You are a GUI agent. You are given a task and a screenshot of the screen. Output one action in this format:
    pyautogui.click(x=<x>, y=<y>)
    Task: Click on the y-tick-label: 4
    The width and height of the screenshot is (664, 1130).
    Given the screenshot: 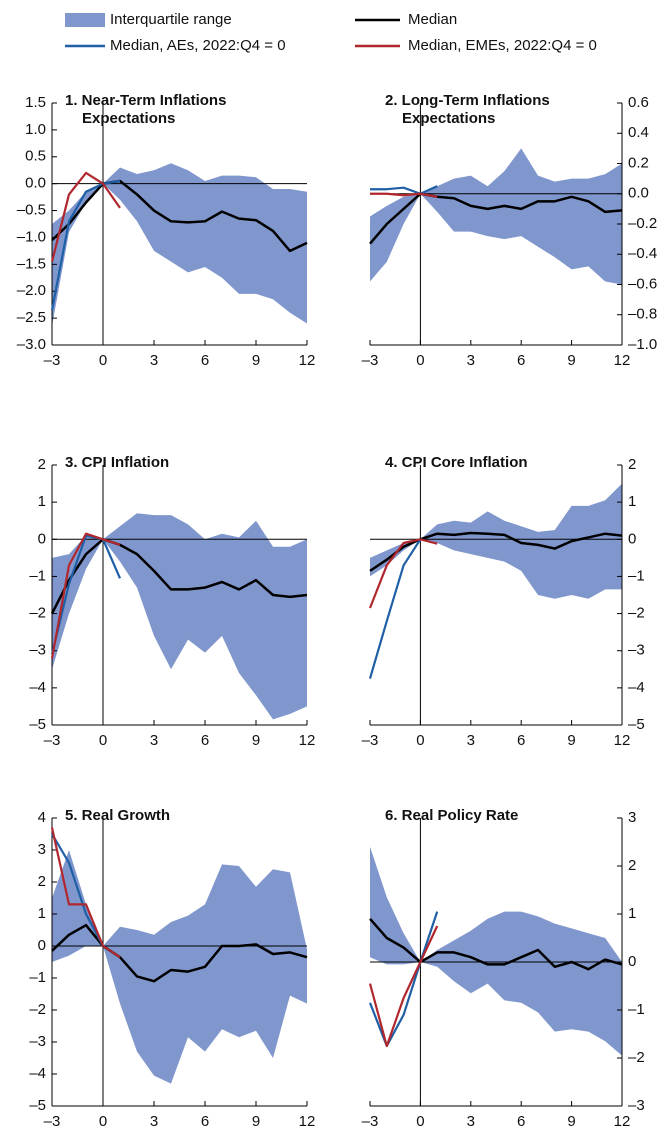 What is the action you would take?
    pyautogui.click(x=42, y=817)
    